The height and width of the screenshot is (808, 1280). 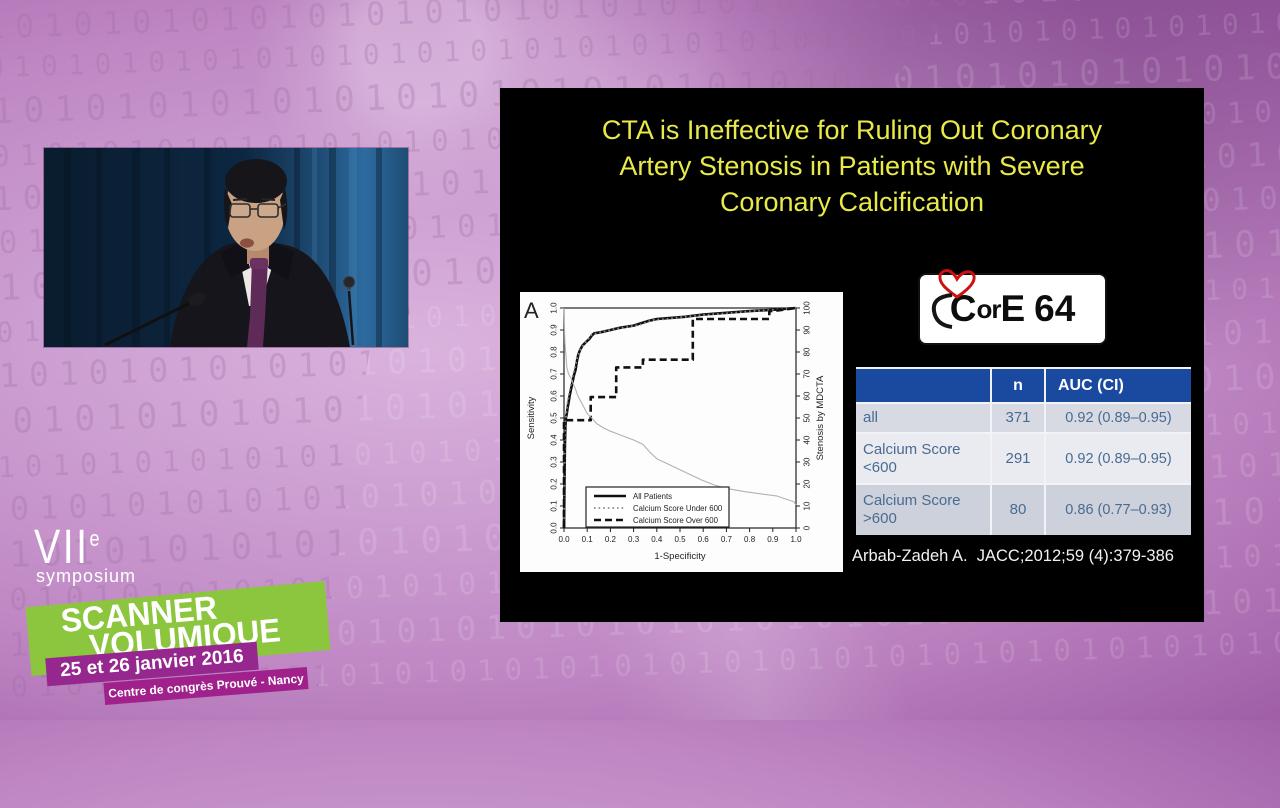 I want to click on speaker-webcam-photo, so click(x=226, y=247).